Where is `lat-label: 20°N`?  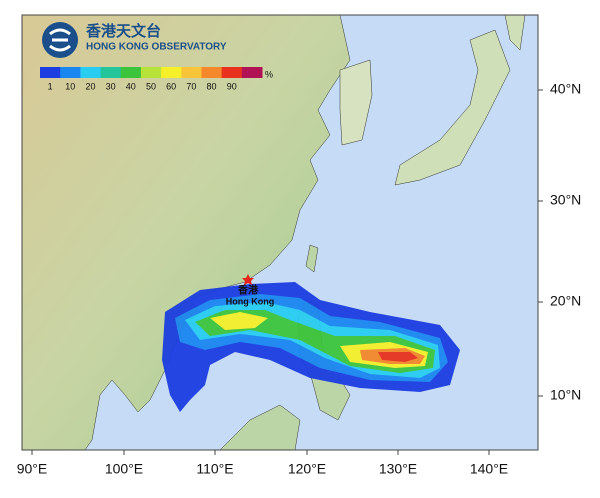 lat-label: 20°N is located at coordinates (565, 301).